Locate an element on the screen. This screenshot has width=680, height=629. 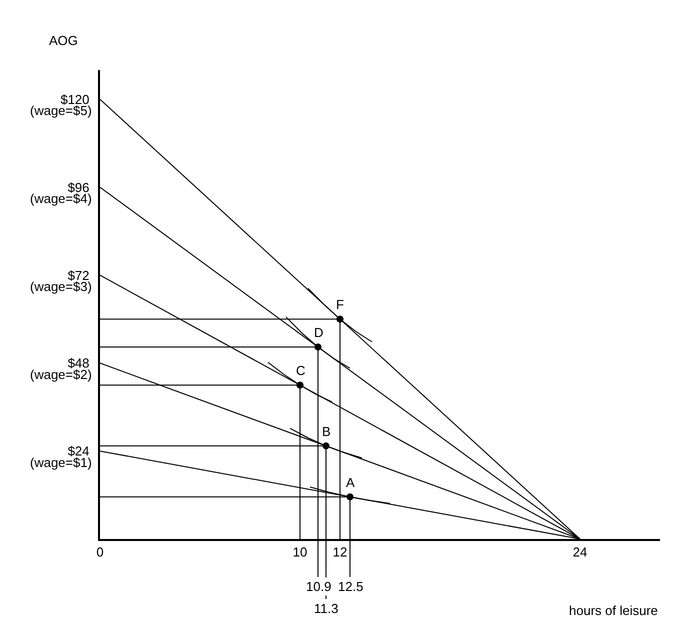
annotation: A is located at coordinates (350, 482).